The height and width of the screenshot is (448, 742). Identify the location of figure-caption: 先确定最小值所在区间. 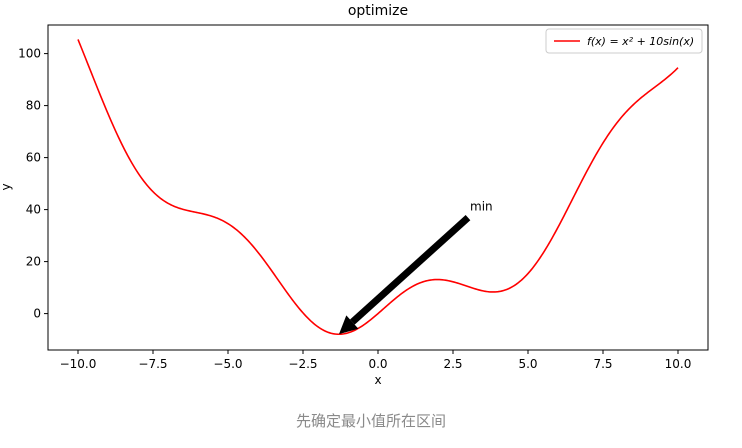
(370, 421).